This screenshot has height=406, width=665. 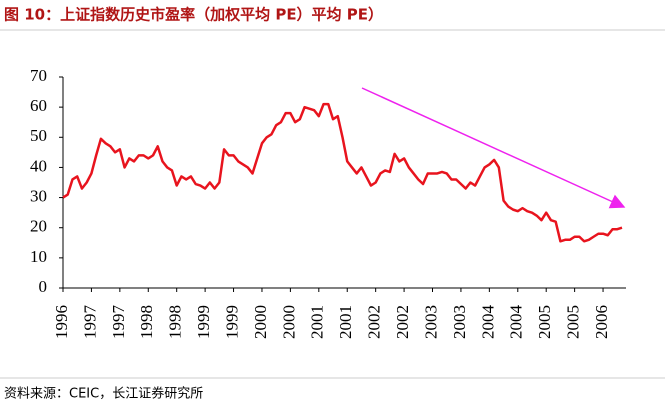 What do you see at coordinates (38, 195) in the screenshot?
I see `y-tick-label: 30` at bounding box center [38, 195].